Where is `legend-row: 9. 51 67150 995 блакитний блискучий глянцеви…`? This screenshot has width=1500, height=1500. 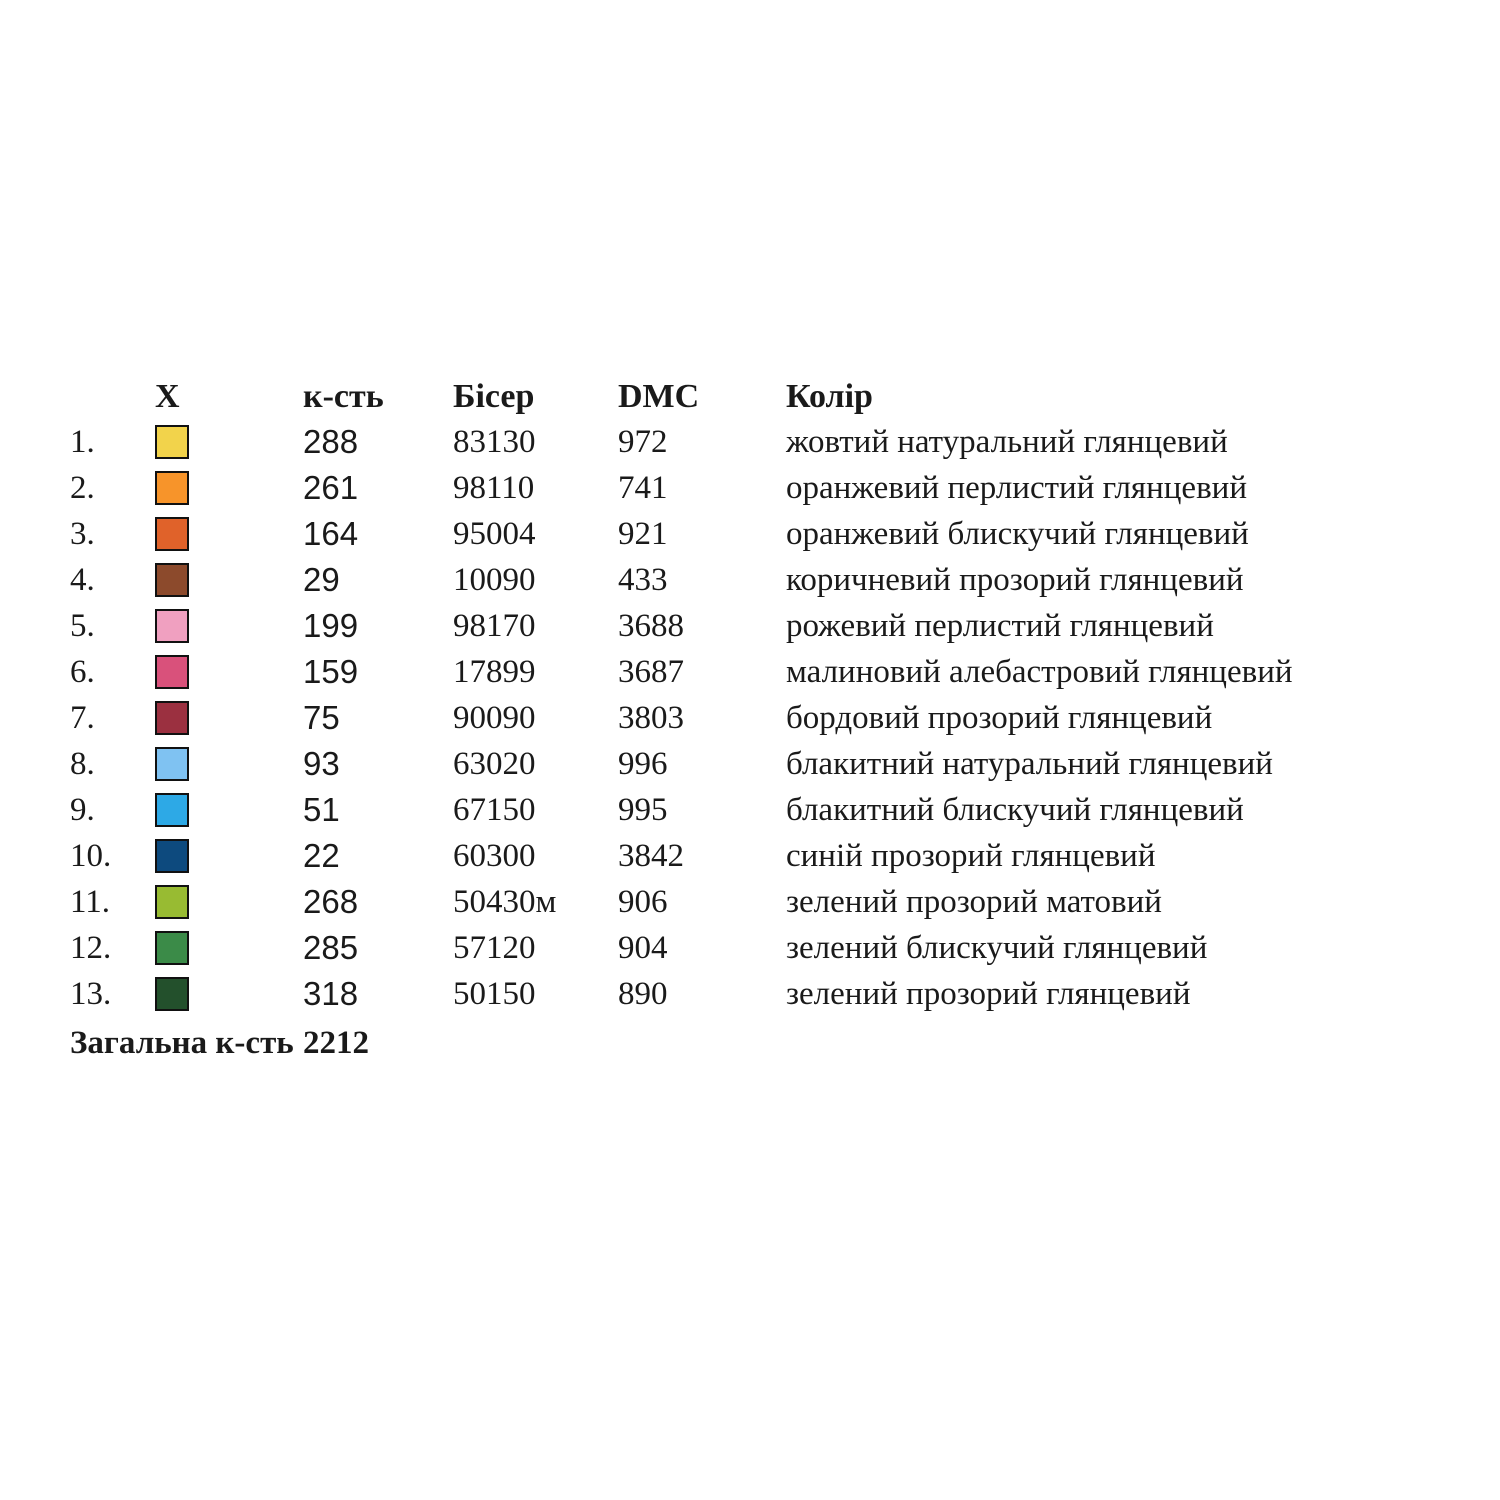
legend-row: 9. 51 67150 995 блакитний блискучий глянцеви… is located at coordinates (770, 810).